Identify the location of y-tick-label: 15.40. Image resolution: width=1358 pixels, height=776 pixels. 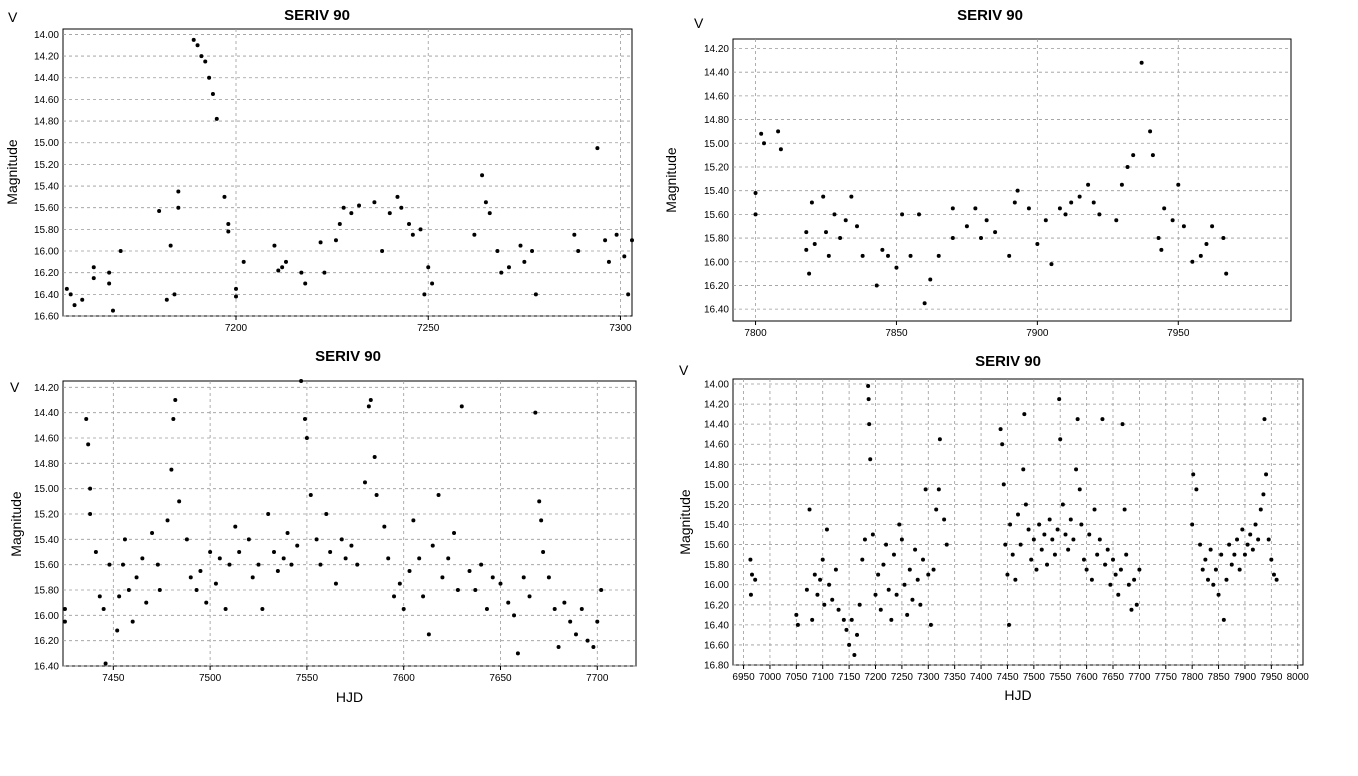
(46, 540).